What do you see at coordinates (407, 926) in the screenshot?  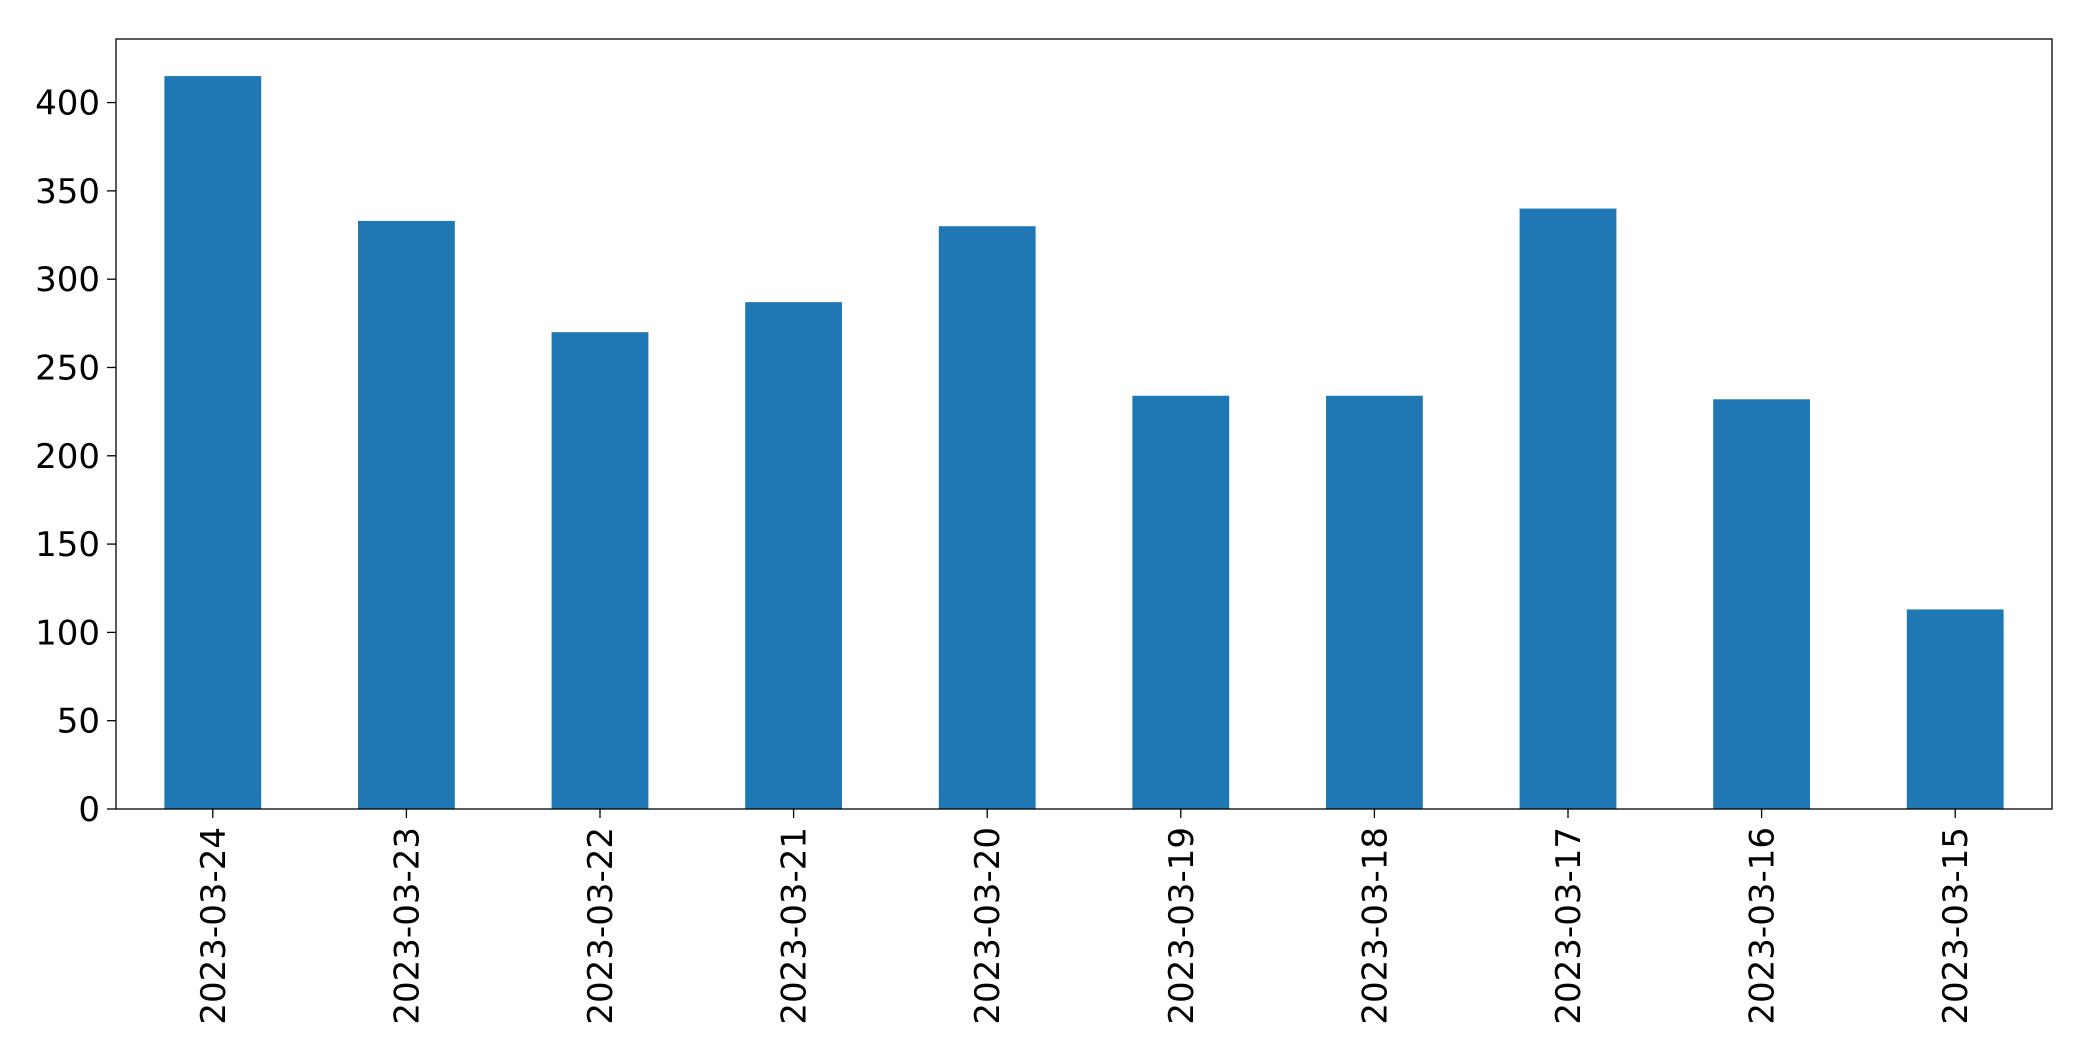 I see `x-tick-label: 2023-03-23` at bounding box center [407, 926].